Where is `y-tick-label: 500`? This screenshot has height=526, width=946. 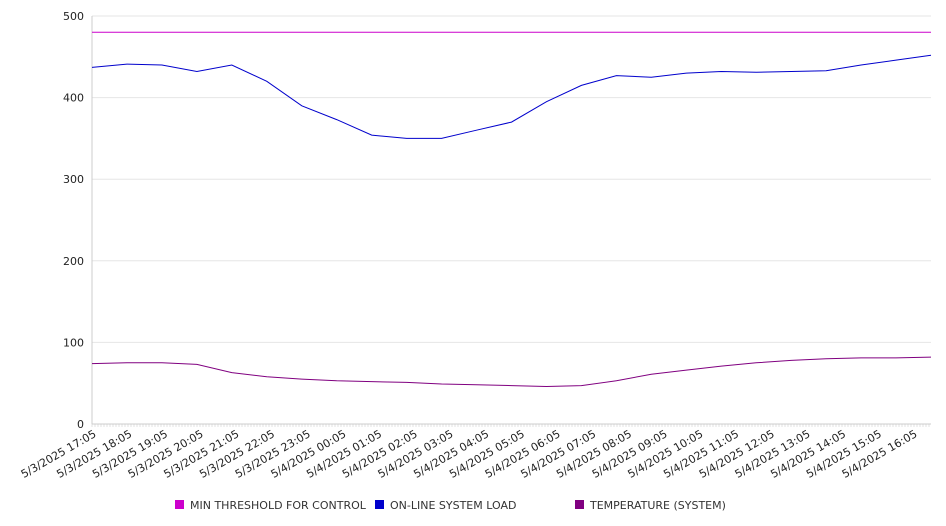
y-tick-label: 500 is located at coordinates (73, 16).